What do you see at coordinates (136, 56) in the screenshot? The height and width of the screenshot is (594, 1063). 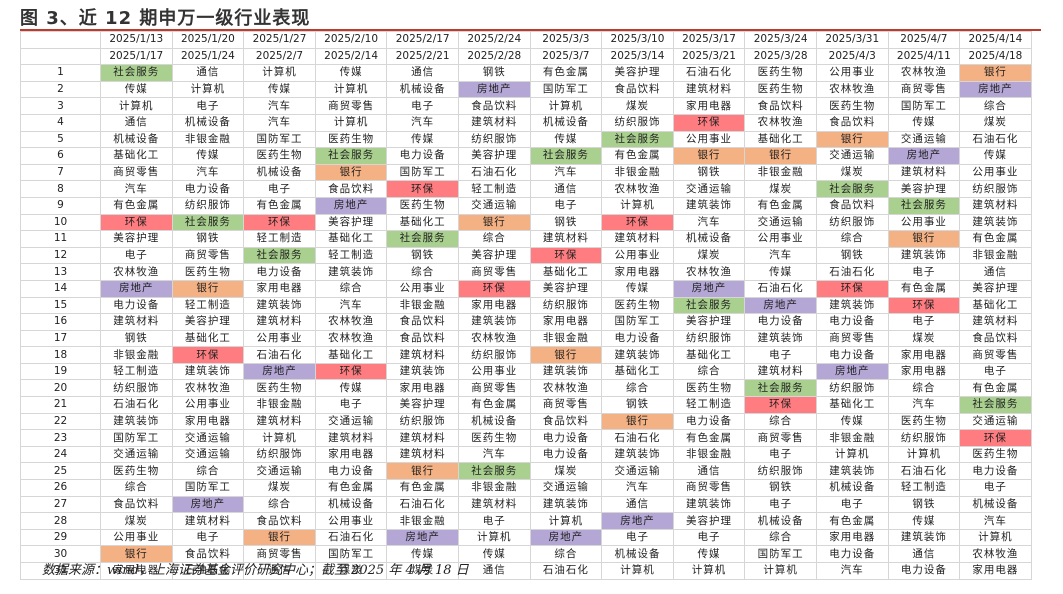 I see `period-end-date: 2025/1/17` at bounding box center [136, 56].